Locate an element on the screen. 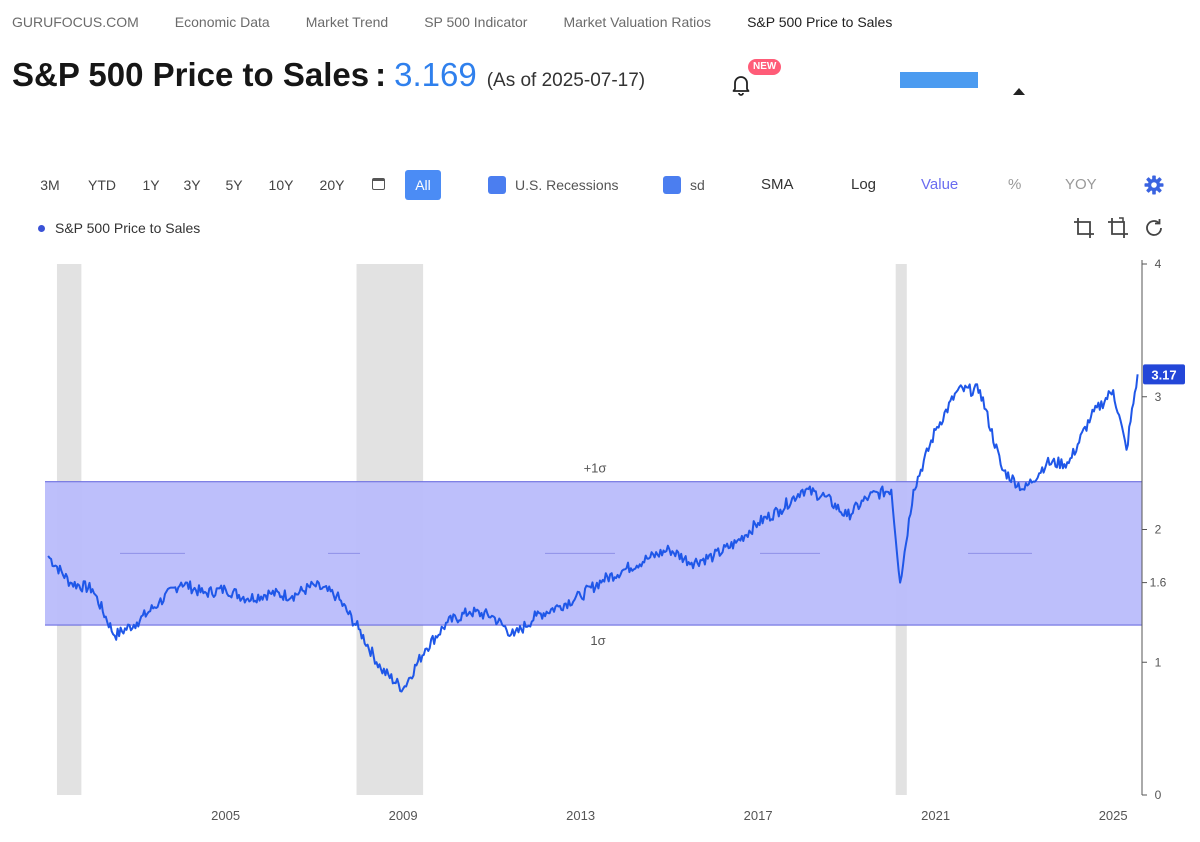 Image resolution: width=1200 pixels, height=842 pixels. sd-upper-label: +1σ is located at coordinates (595, 468).